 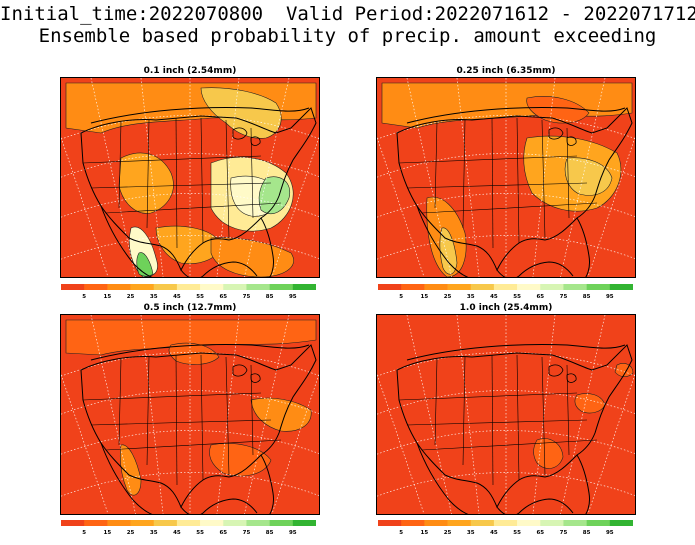 I want to click on colorbar-0.25-inch: 5 15 25 35 45 55 65 75 85 95, so click(x=505, y=292).